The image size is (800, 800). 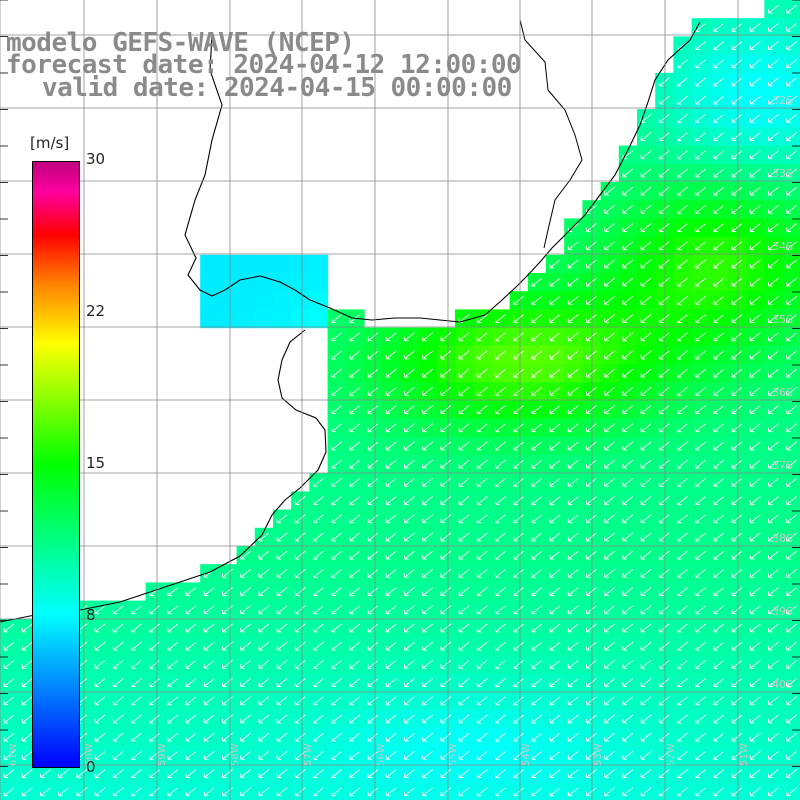 I want to click on colorbar-tick-22: 22, so click(x=96, y=311).